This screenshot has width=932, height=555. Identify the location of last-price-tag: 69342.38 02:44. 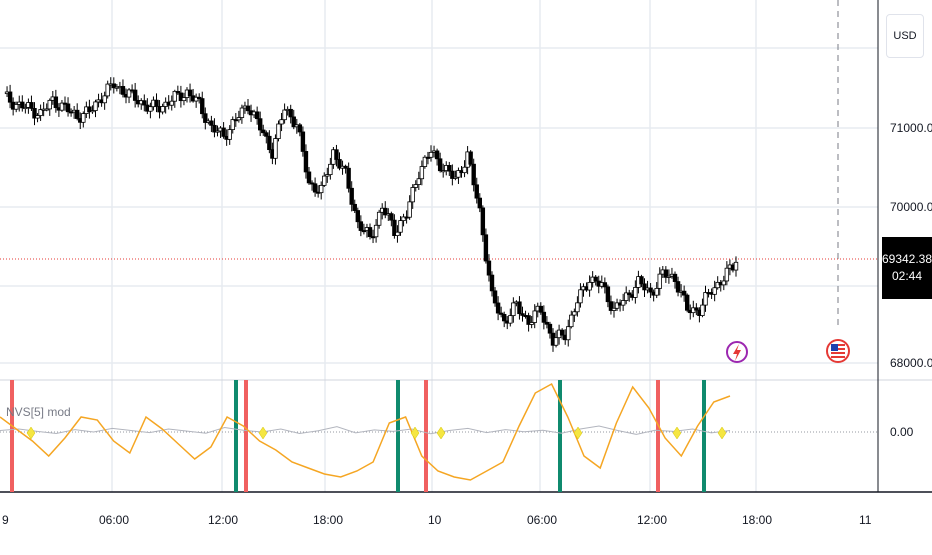
(907, 268).